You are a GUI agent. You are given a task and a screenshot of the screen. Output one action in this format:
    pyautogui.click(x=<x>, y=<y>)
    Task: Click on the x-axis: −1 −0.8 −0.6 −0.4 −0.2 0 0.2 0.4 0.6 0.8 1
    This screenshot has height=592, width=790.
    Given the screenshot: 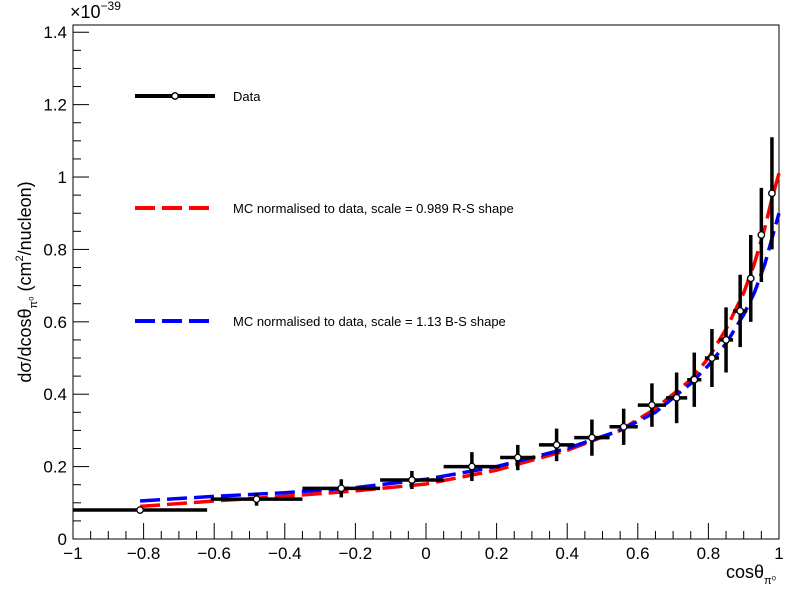 What is the action you would take?
    pyautogui.click(x=423, y=543)
    